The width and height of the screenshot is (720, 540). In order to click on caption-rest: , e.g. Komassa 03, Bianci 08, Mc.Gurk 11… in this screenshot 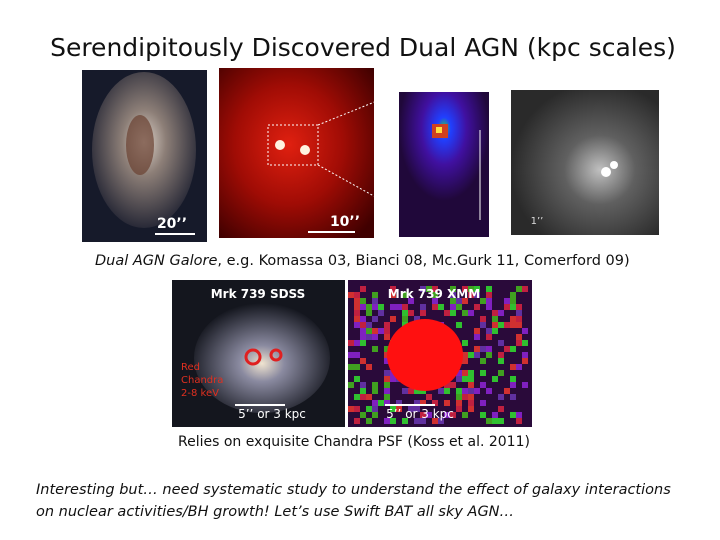, I will do `click(423, 261)`.